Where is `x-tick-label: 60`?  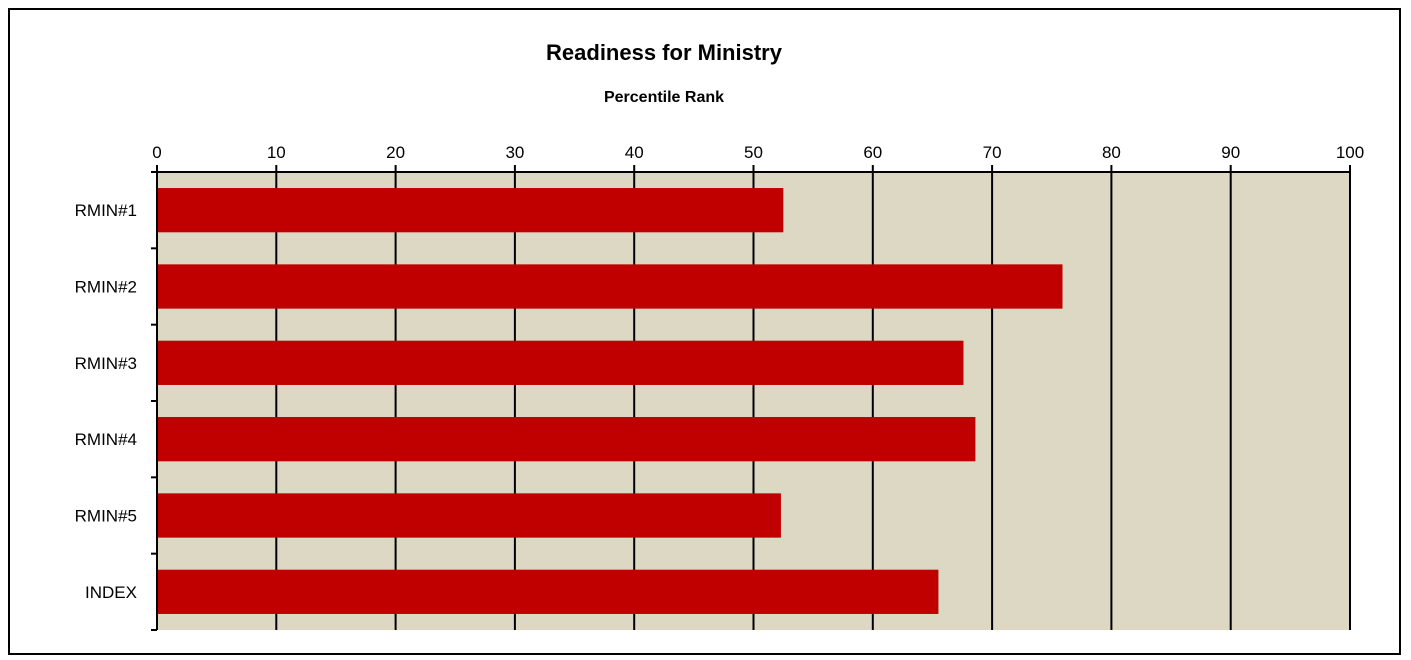 x-tick-label: 60 is located at coordinates (872, 152).